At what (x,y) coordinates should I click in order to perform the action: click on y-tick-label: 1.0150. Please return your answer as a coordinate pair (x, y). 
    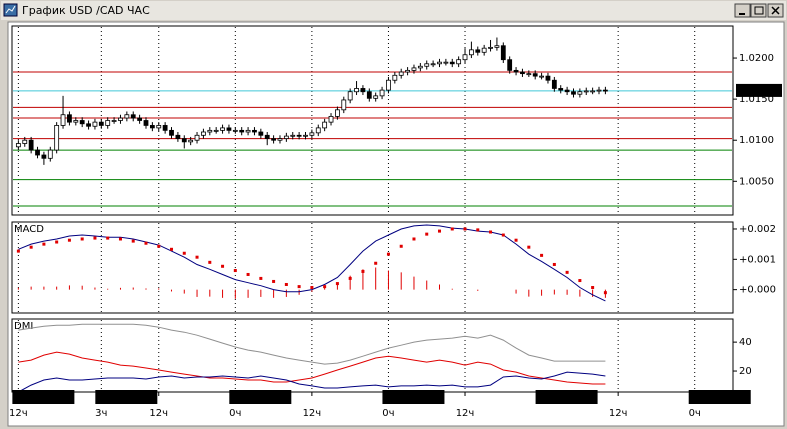
    Looking at the image, I should click on (756, 99).